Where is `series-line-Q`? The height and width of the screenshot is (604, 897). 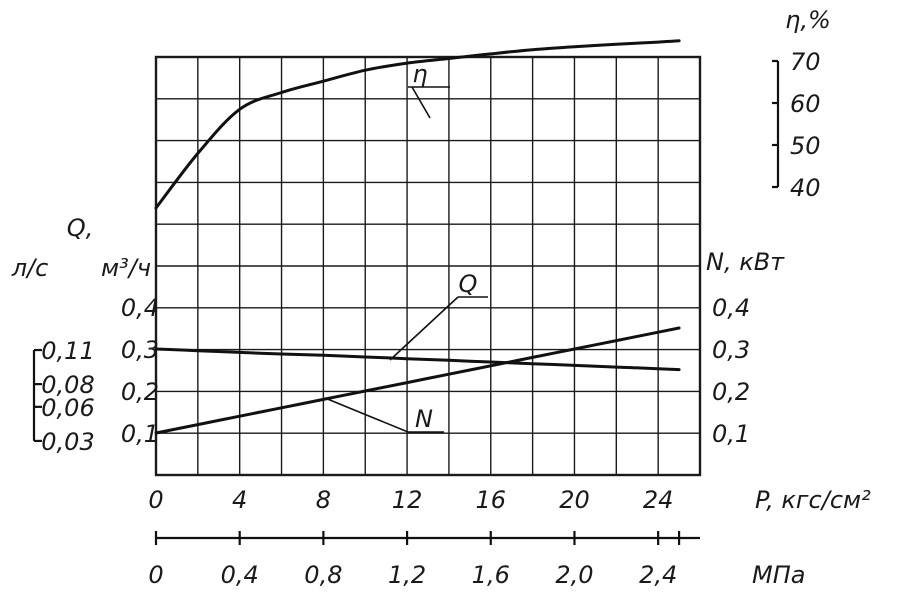 series-line-Q is located at coordinates (417, 359).